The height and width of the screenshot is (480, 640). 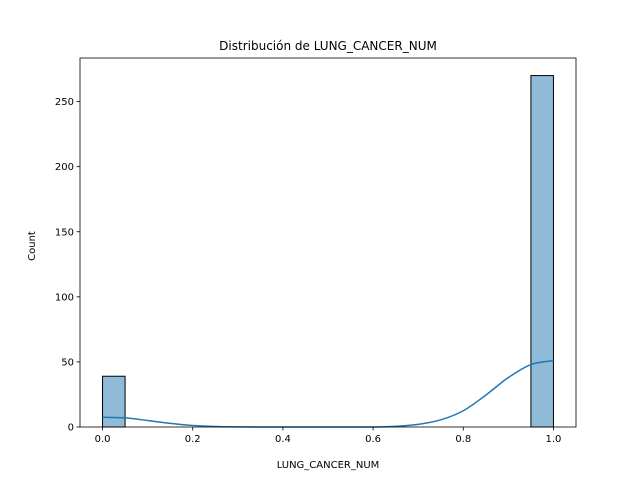 What do you see at coordinates (283, 439) in the screenshot?
I see `x-tick-label-2: 0.4` at bounding box center [283, 439].